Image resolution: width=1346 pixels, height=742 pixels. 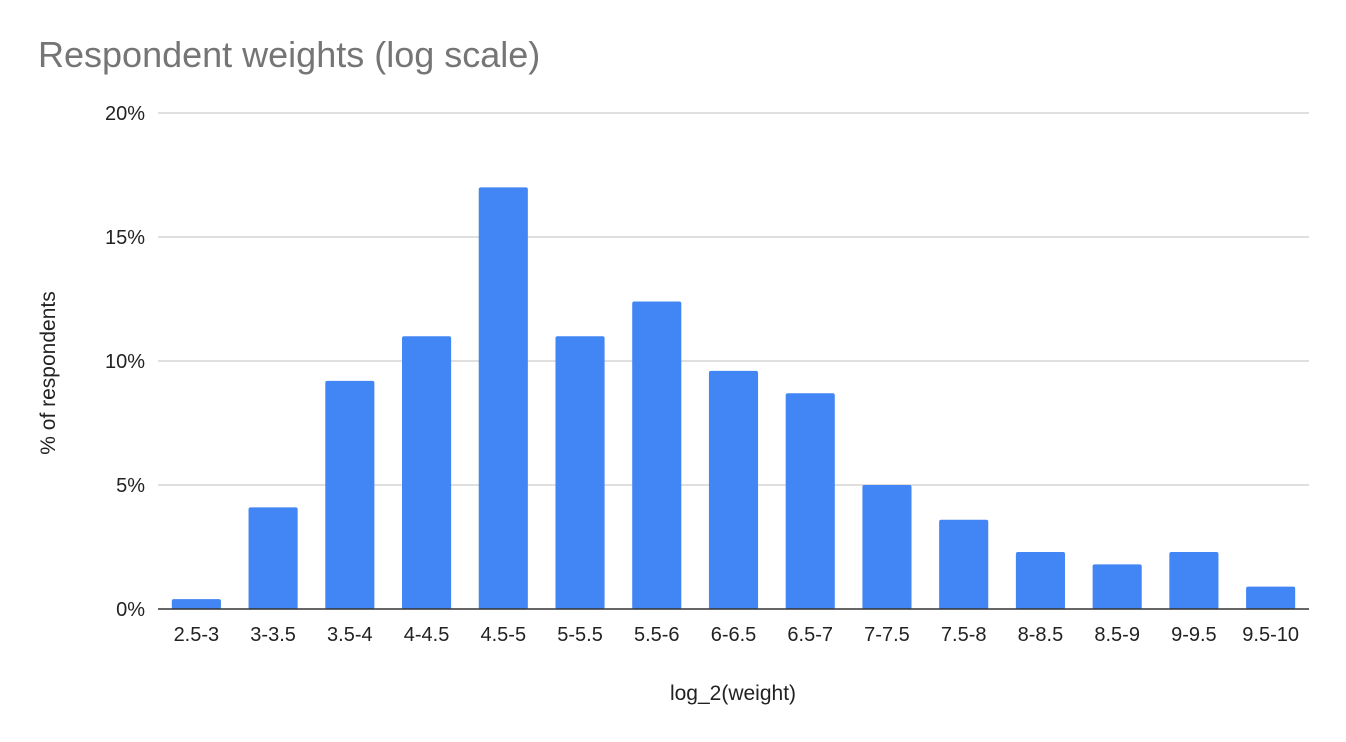 I want to click on y-tick-label: 20%, so click(x=125, y=114).